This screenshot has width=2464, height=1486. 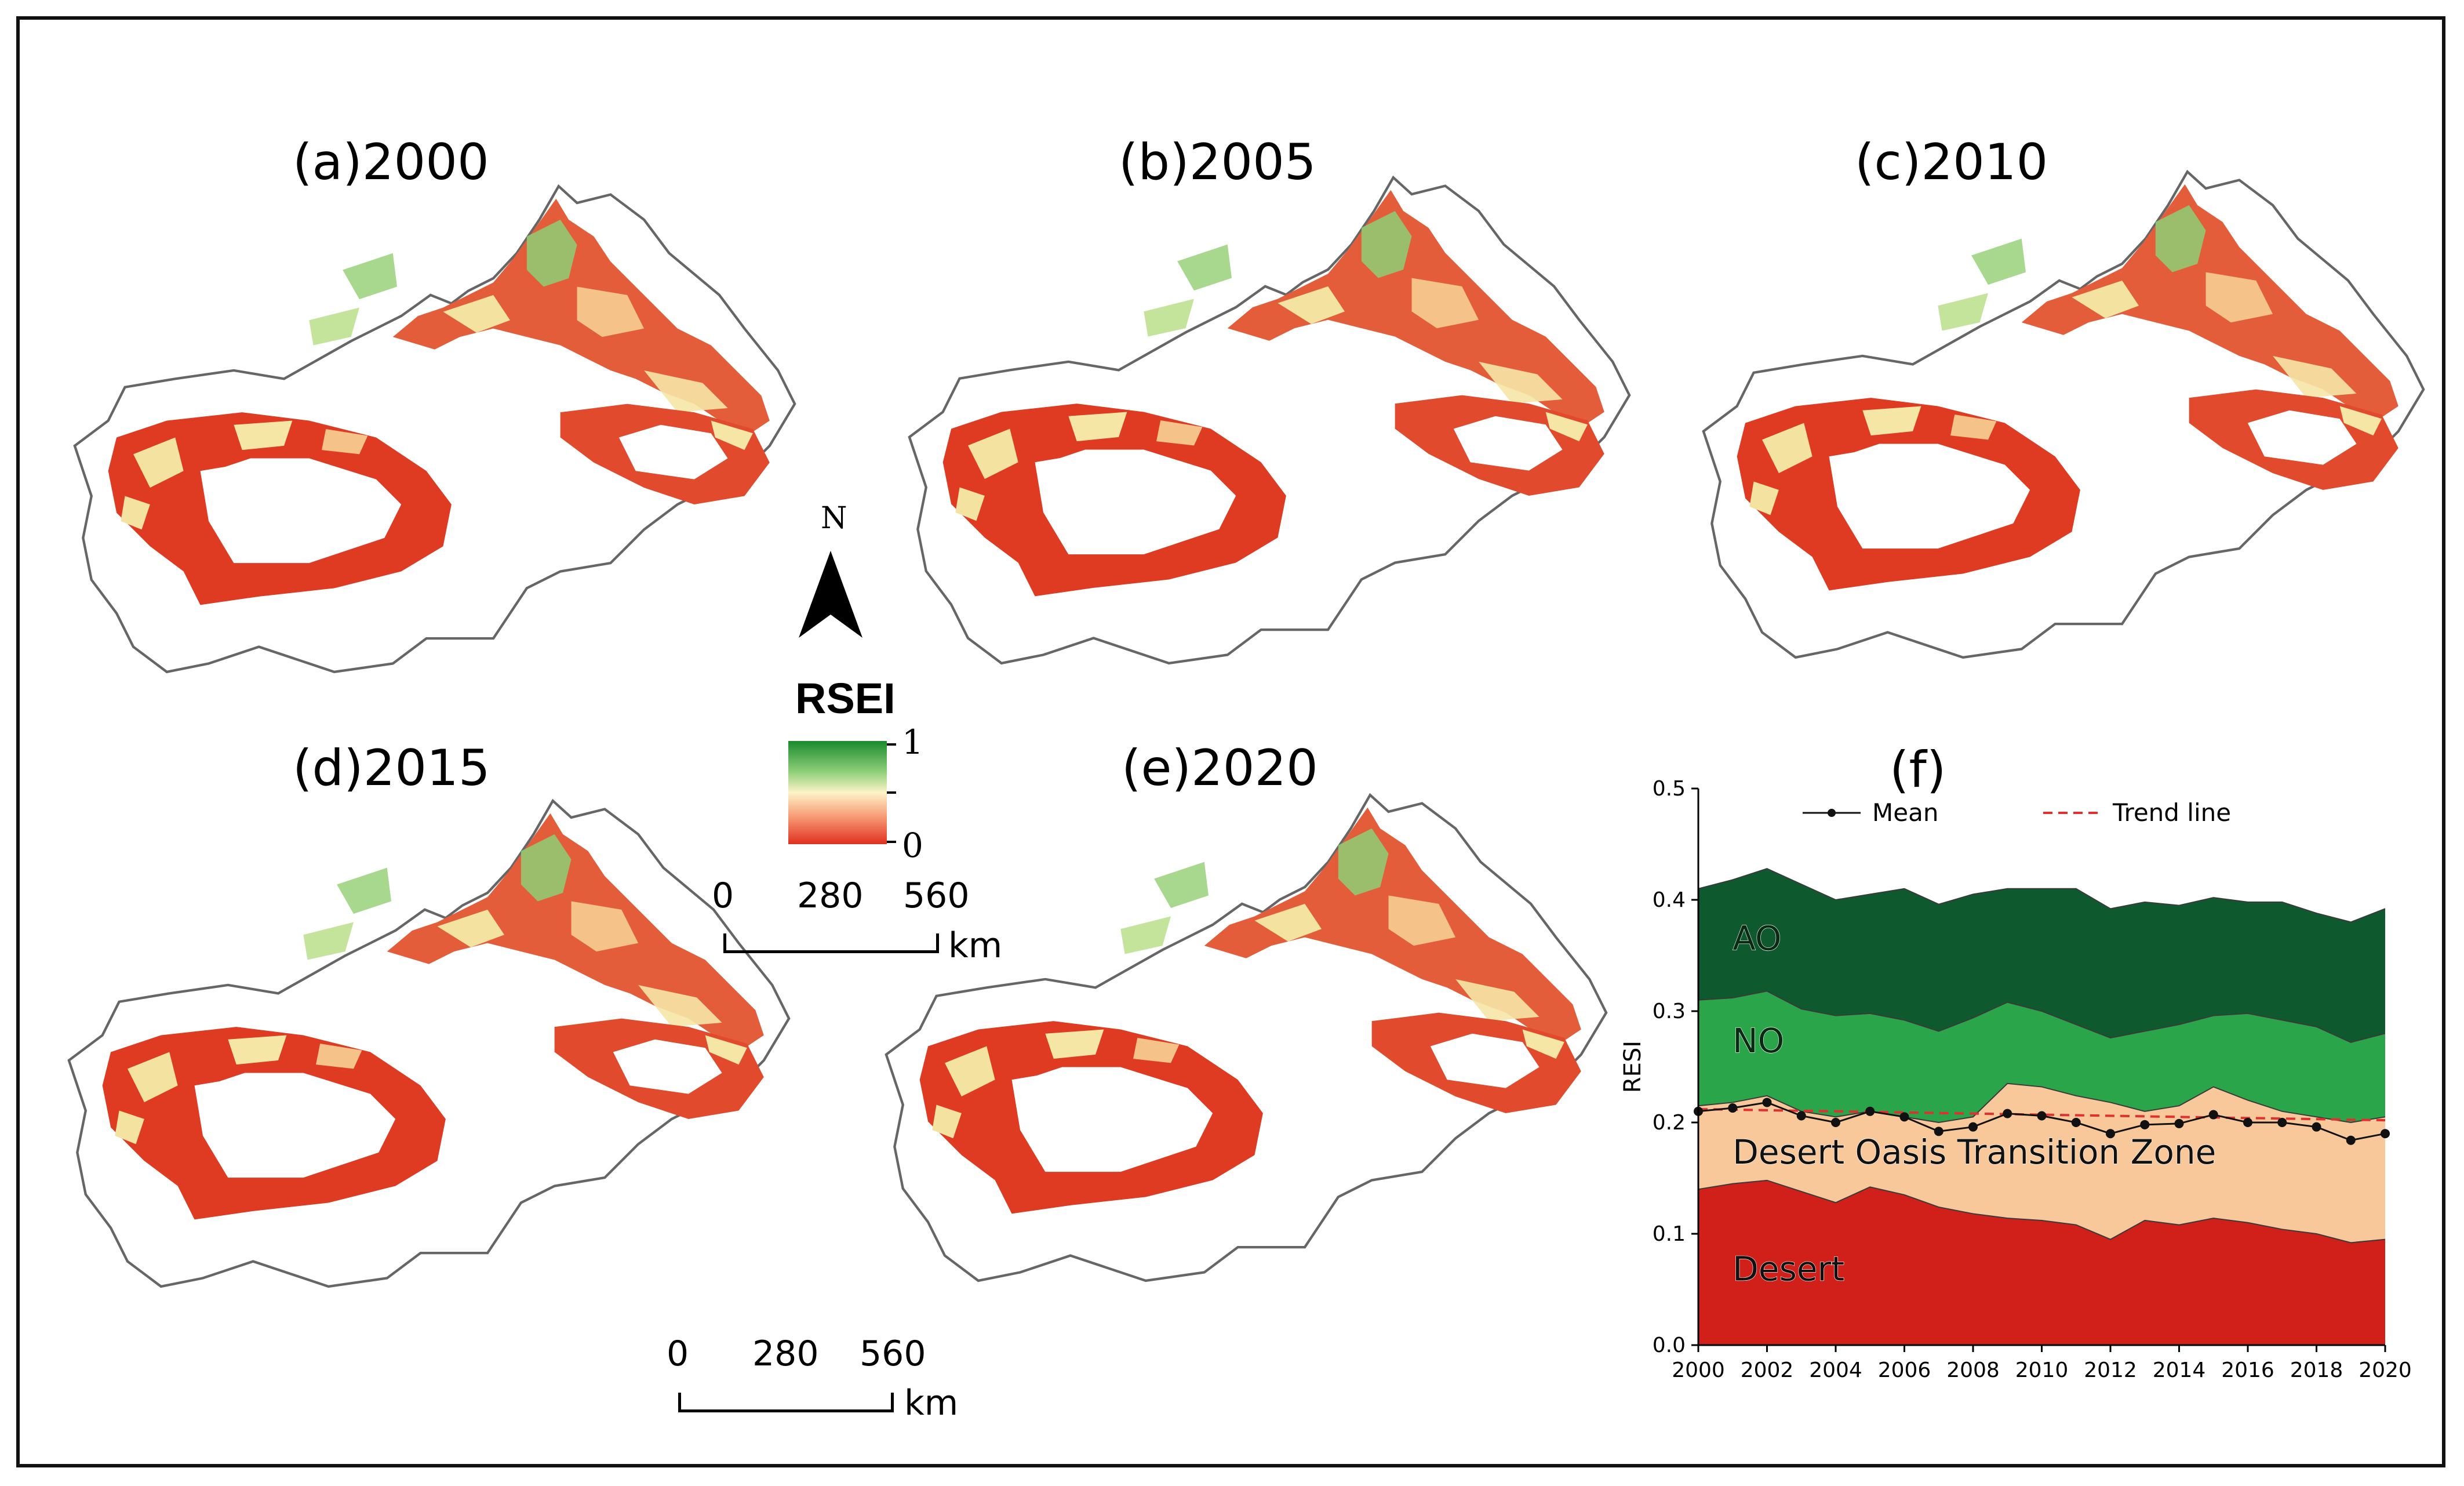 What do you see at coordinates (2316, 1370) in the screenshot?
I see `x-tick-label: 2018` at bounding box center [2316, 1370].